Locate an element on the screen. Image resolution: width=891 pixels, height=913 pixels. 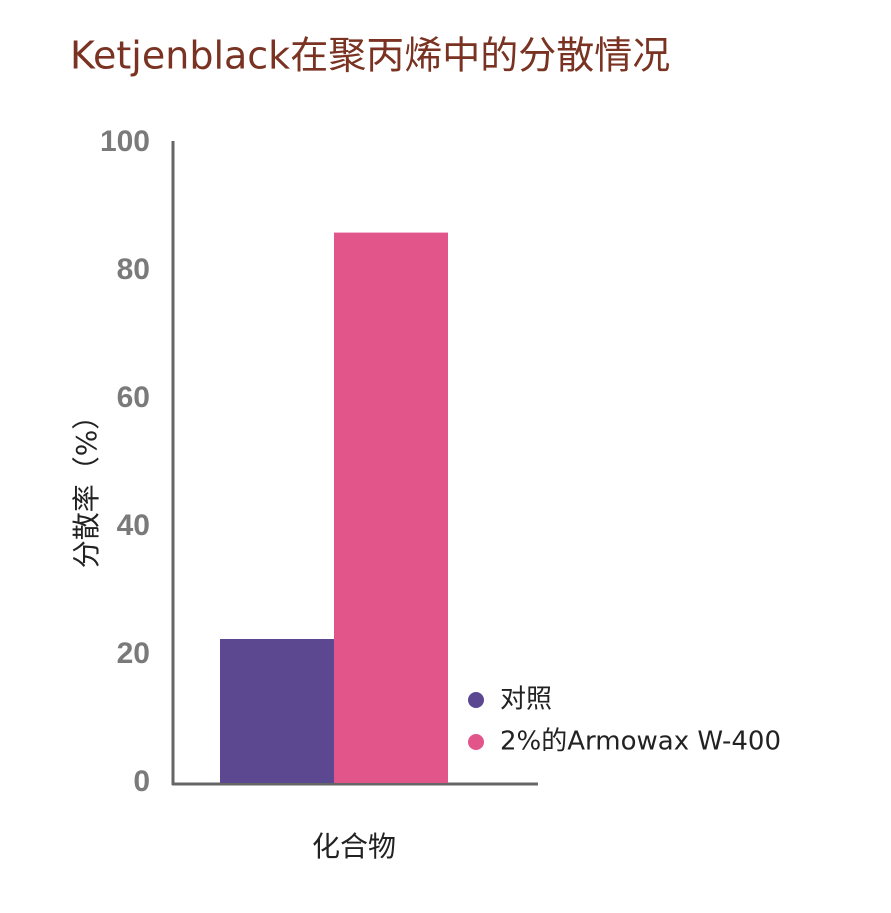
y-tick-label: 20 is located at coordinates (133, 653).